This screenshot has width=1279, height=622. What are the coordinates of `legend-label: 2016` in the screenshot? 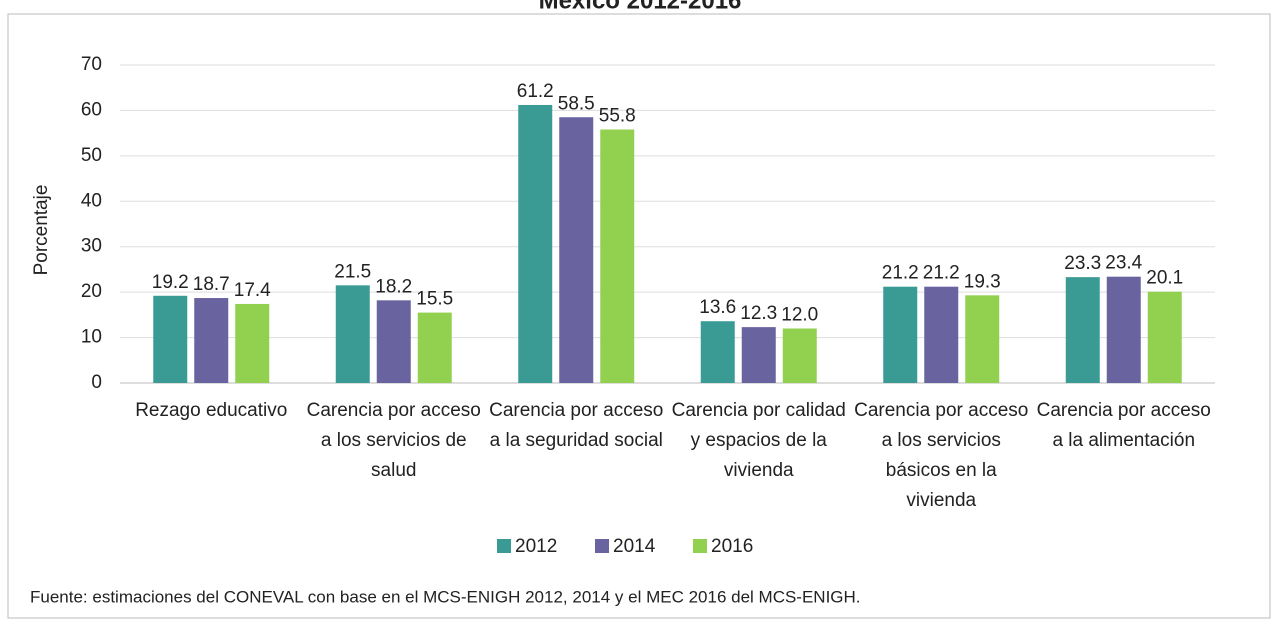 It's located at (732, 546).